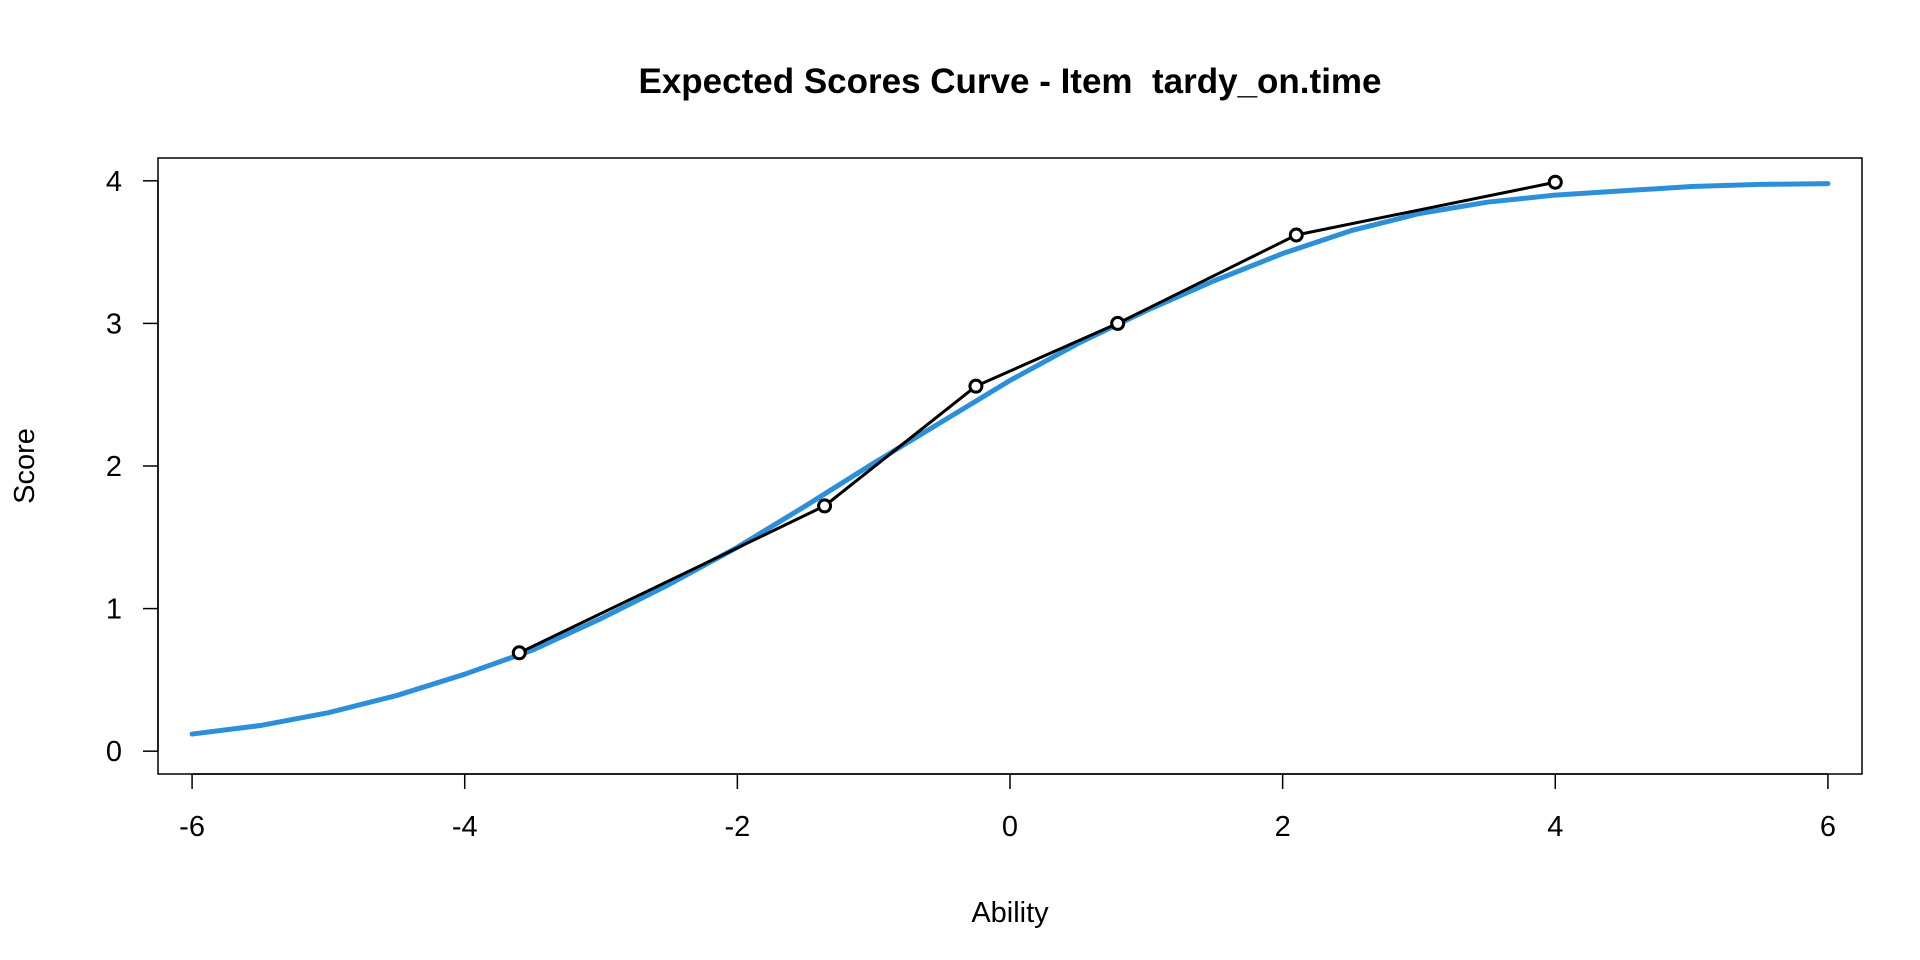  Describe the element at coordinates (737, 827) in the screenshot. I see `x-tick-label: -2` at that location.